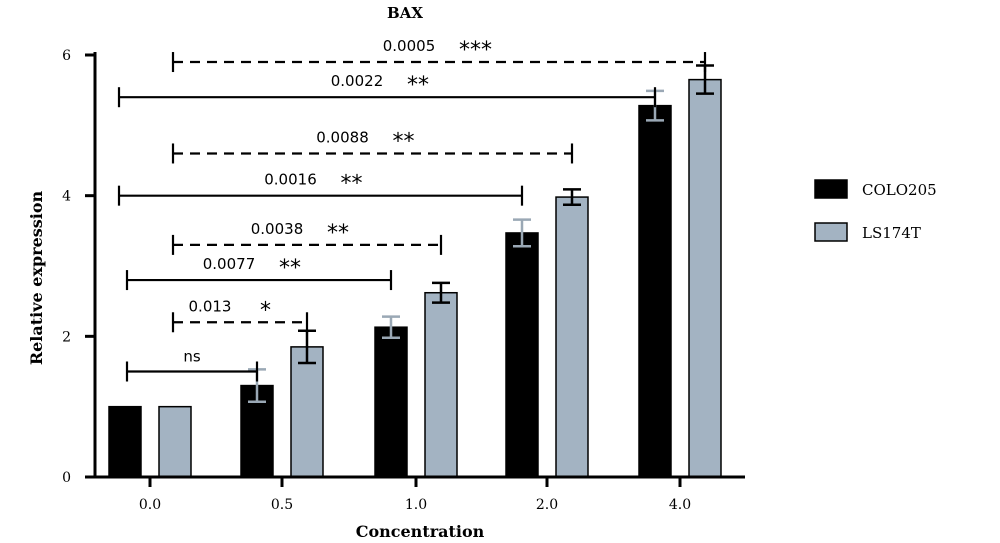 Image resolution: width=1000 pixels, height=543 pixels. What do you see at coordinates (66, 478) in the screenshot?
I see `y-tick-label: 0` at bounding box center [66, 478].